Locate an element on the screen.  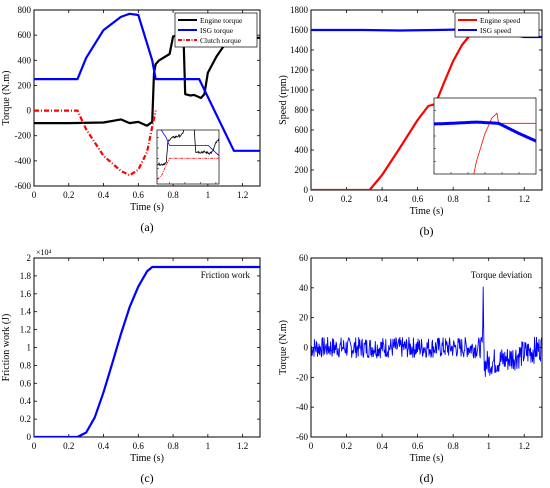
y-tick-label: 1200 is located at coordinates (299, 70).